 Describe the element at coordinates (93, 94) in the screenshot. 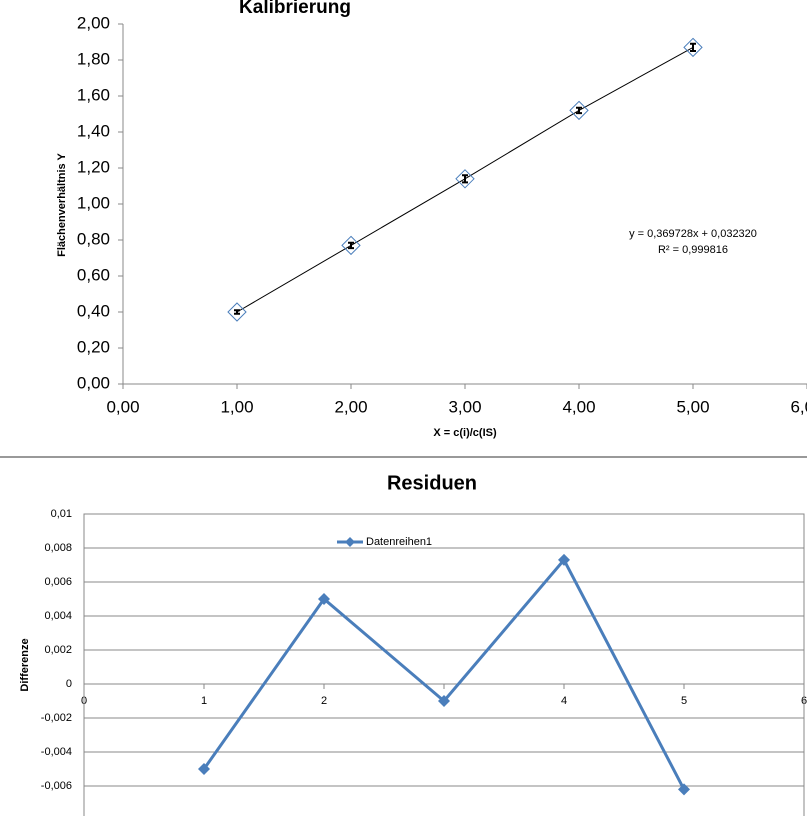

I see `y-tick-label: 1,60` at that location.